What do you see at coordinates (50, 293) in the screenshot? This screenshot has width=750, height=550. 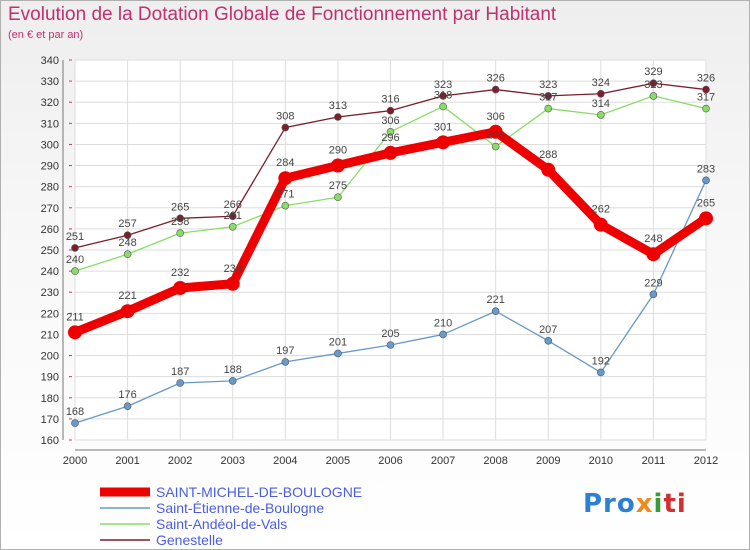 I see `y-tick-label: 230` at bounding box center [50, 293].